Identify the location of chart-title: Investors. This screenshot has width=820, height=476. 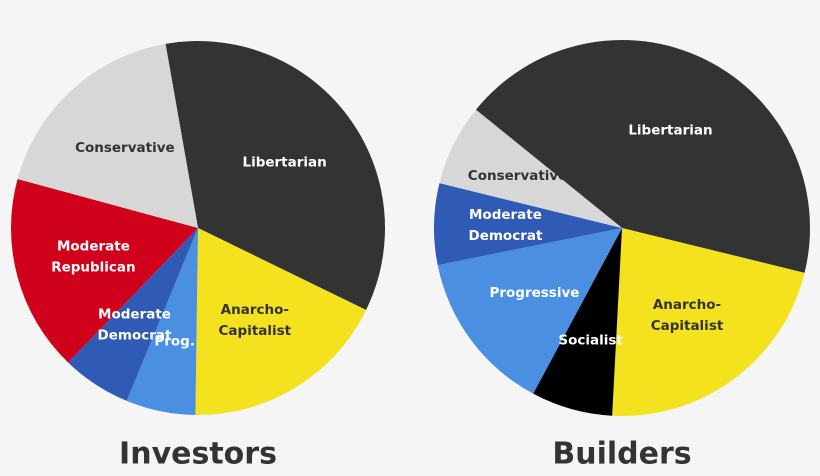
(198, 454).